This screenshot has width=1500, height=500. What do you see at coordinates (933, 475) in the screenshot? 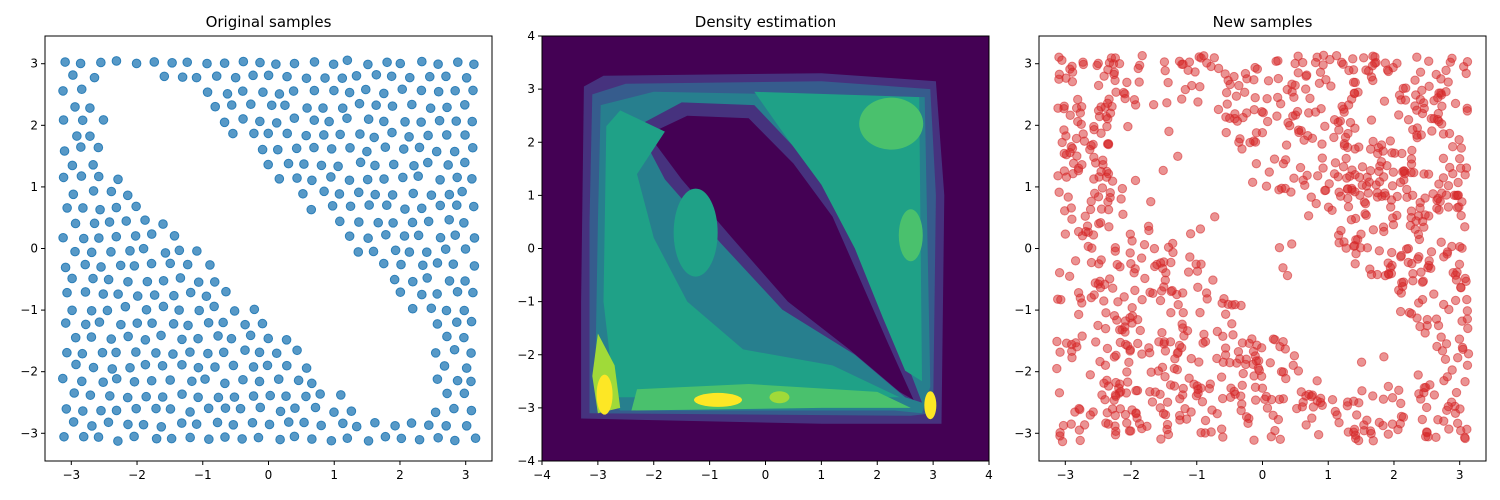
I see `x-tick-label: 3` at bounding box center [933, 475].